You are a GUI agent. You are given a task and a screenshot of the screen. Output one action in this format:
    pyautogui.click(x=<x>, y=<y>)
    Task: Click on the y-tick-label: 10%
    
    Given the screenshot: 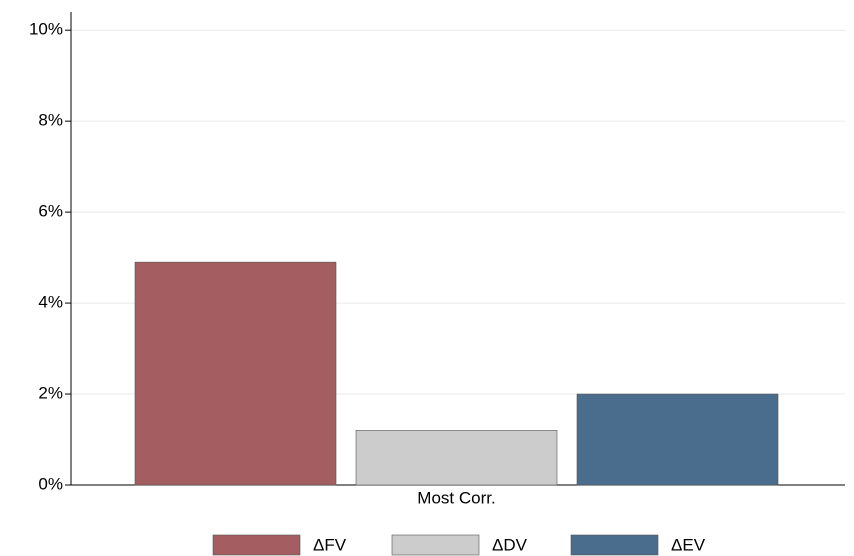 What is the action you would take?
    pyautogui.click(x=46, y=29)
    